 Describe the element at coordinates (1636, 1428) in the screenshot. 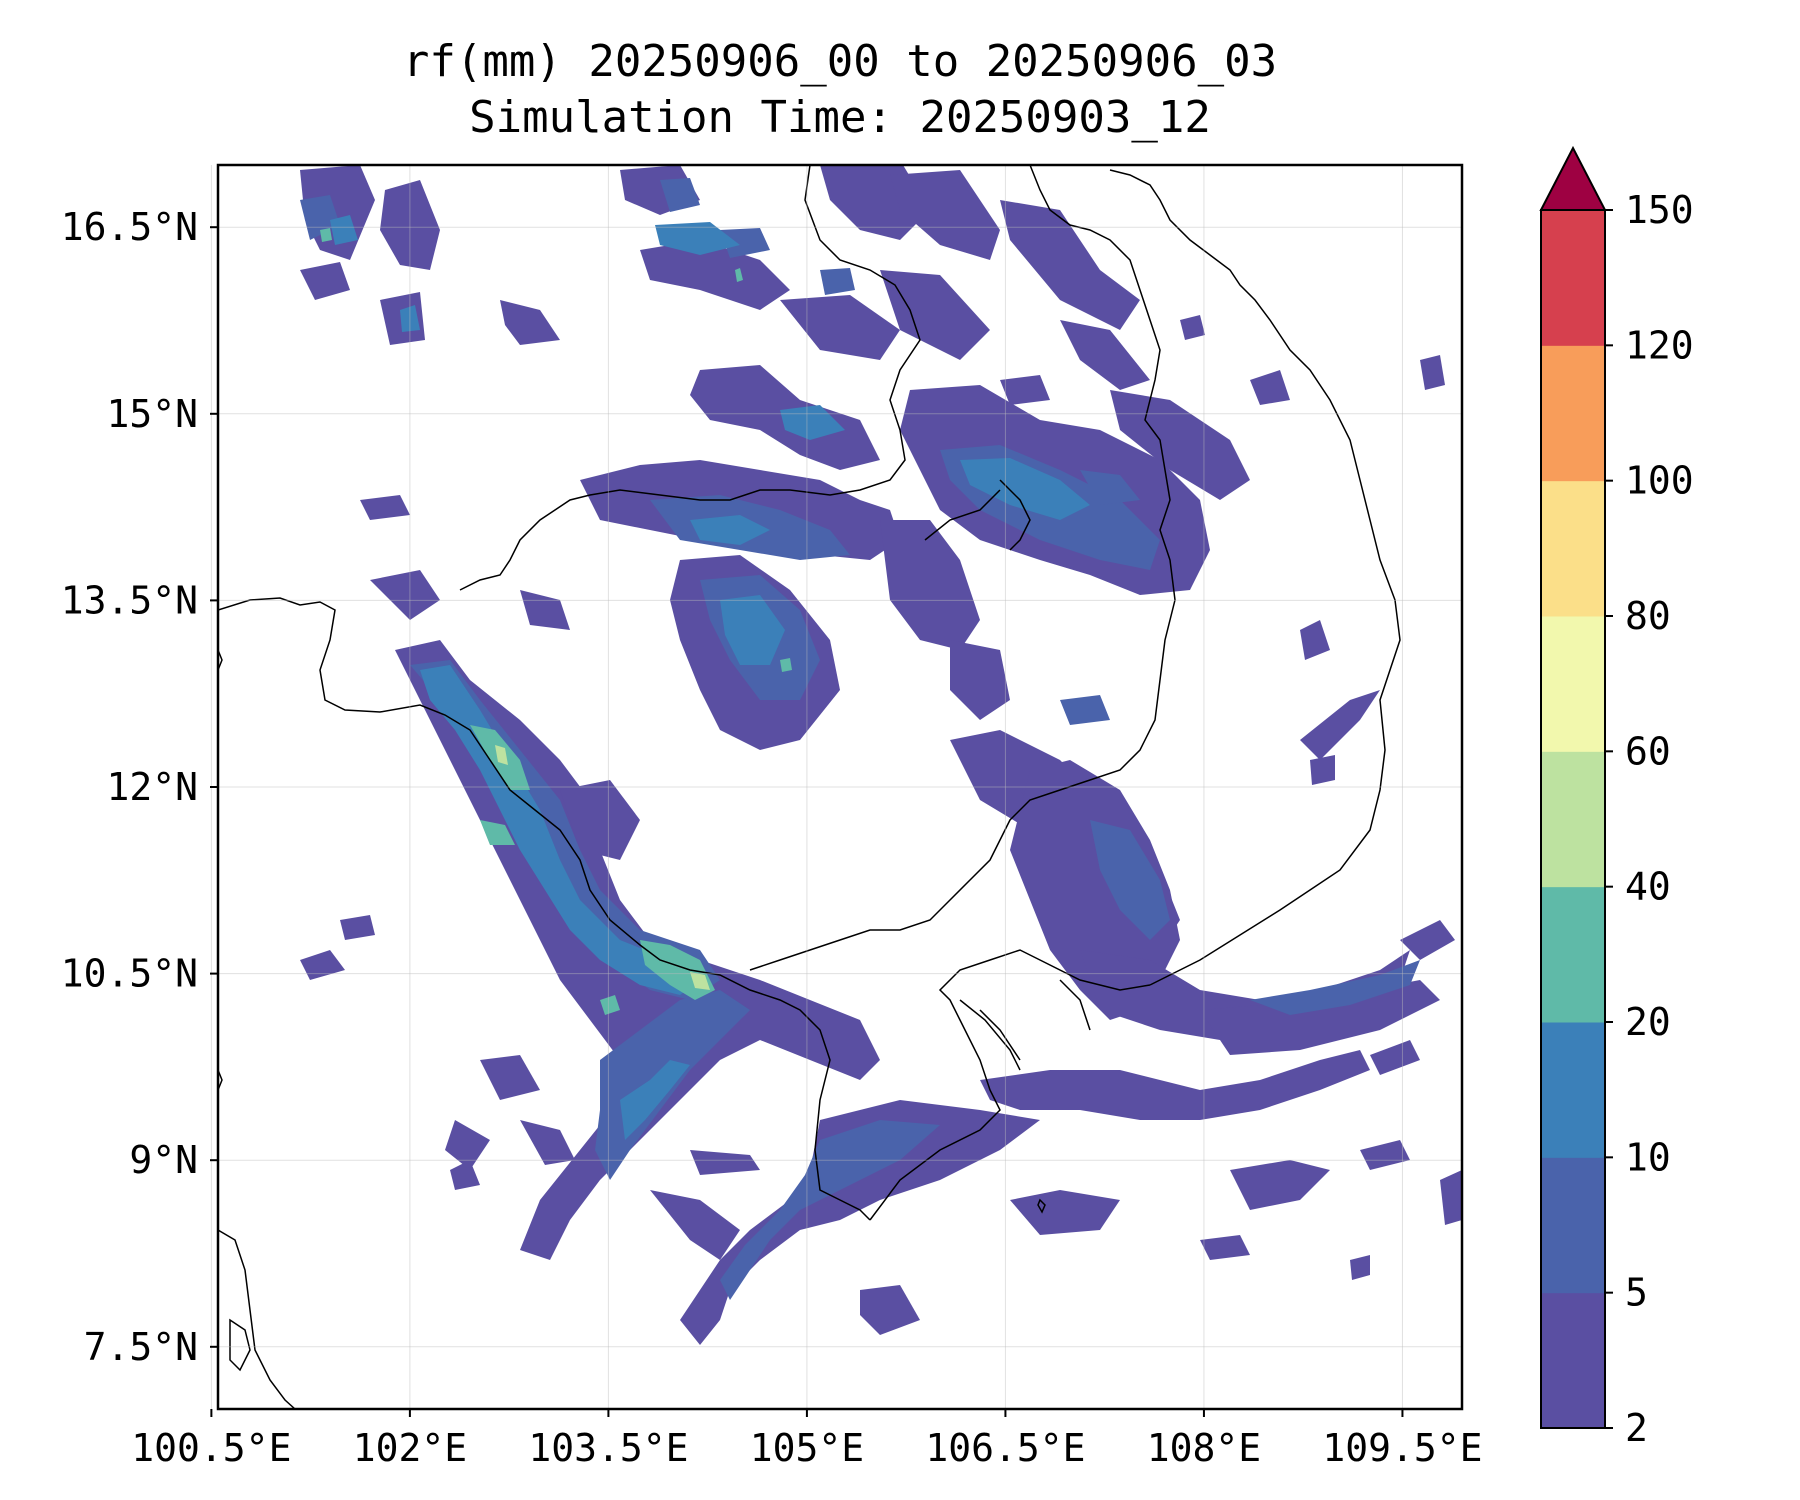

I see `colorbar-tick-label: 2` at that location.